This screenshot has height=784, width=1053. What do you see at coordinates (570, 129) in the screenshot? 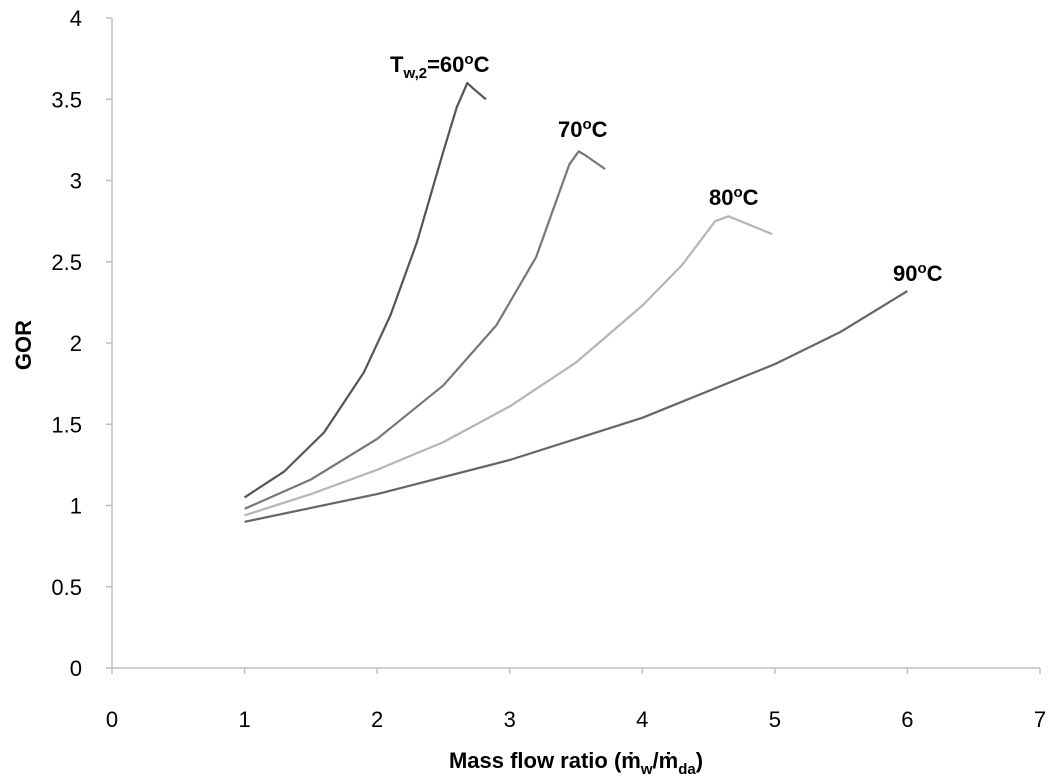
I see `series-label-main: 70` at bounding box center [570, 129].